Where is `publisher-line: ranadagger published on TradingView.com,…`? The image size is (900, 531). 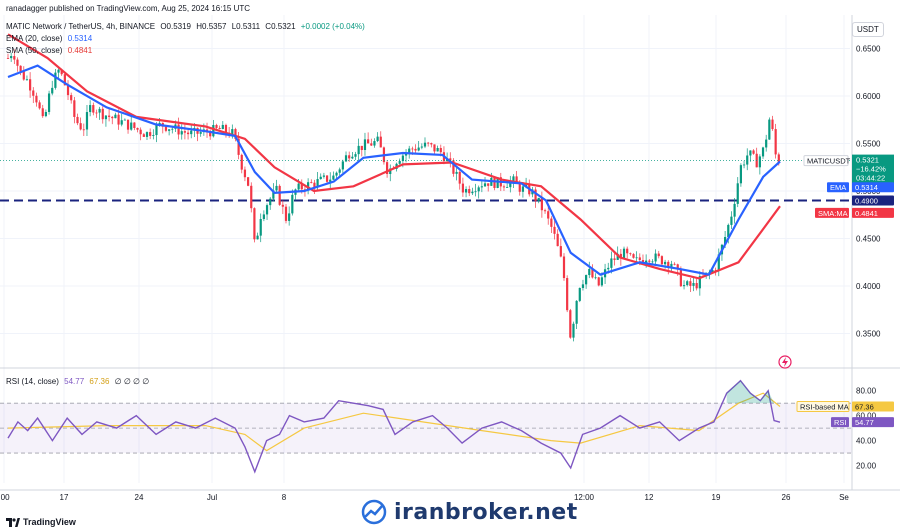
publisher-line: ranadagger published on TradingView.com,… is located at coordinates (128, 8).